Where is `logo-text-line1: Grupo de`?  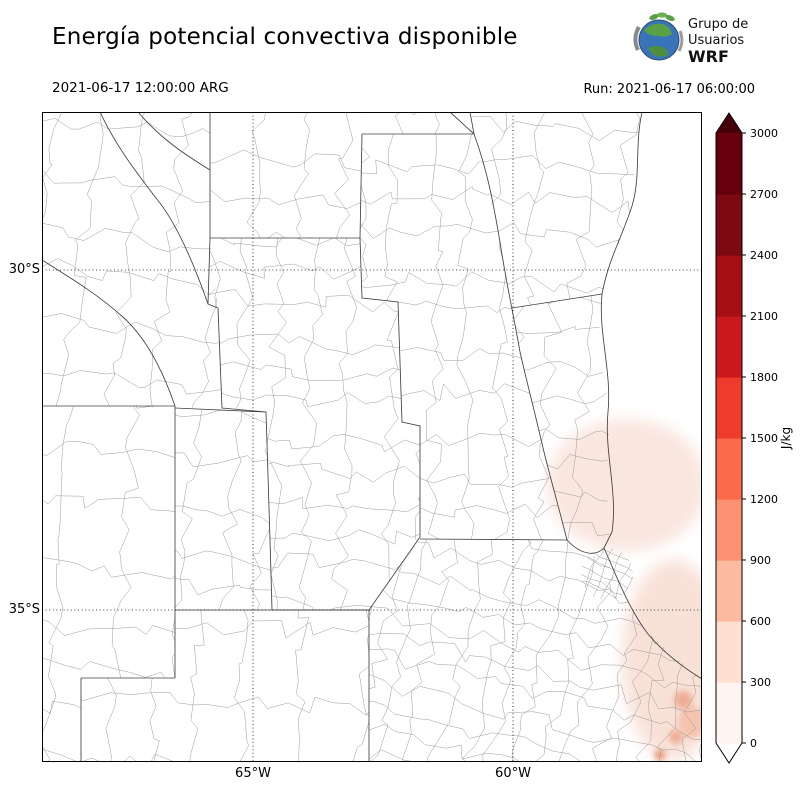 logo-text-line1: Grupo de is located at coordinates (718, 24).